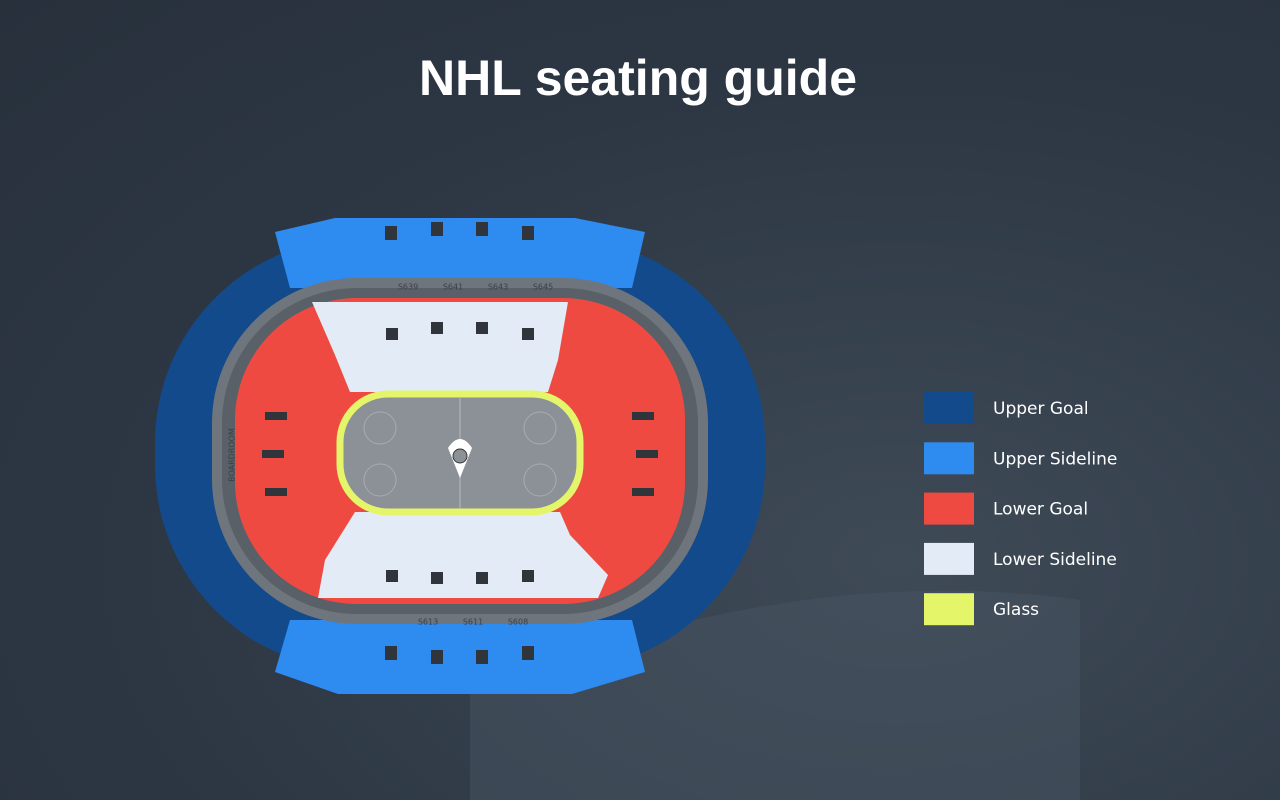  I want to click on legend-label: Lower Sideline, so click(1055, 560).